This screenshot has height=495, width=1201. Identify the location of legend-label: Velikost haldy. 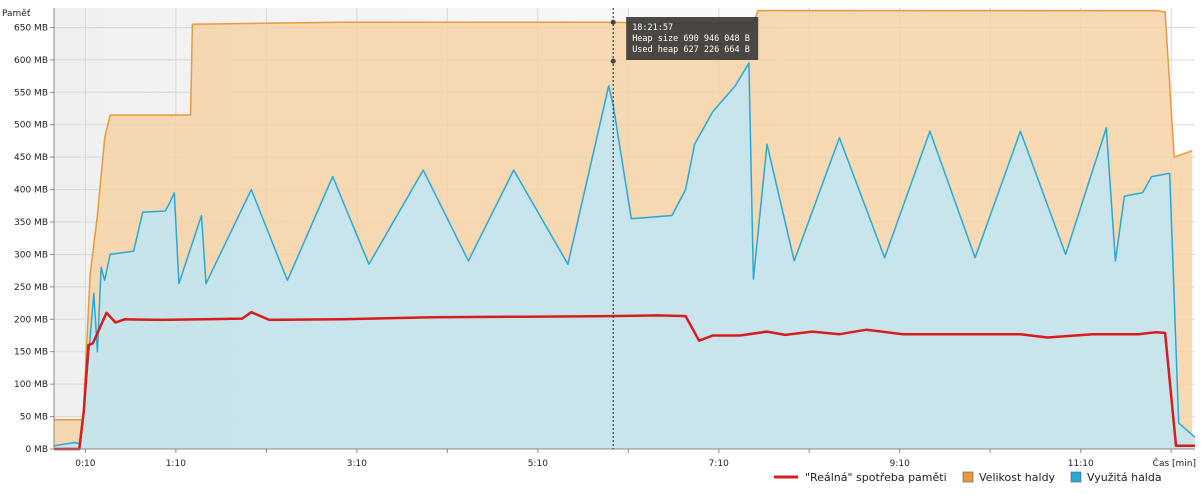
(1017, 477).